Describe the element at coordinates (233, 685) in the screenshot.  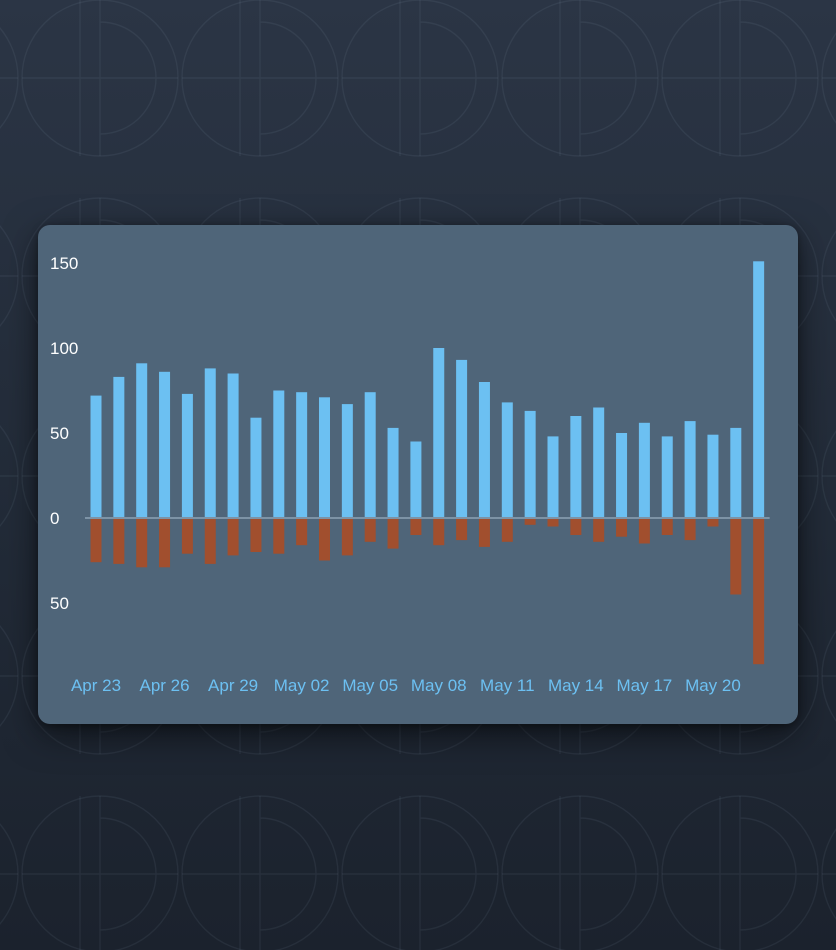
I see `x-tick-label: Apr 29` at that location.